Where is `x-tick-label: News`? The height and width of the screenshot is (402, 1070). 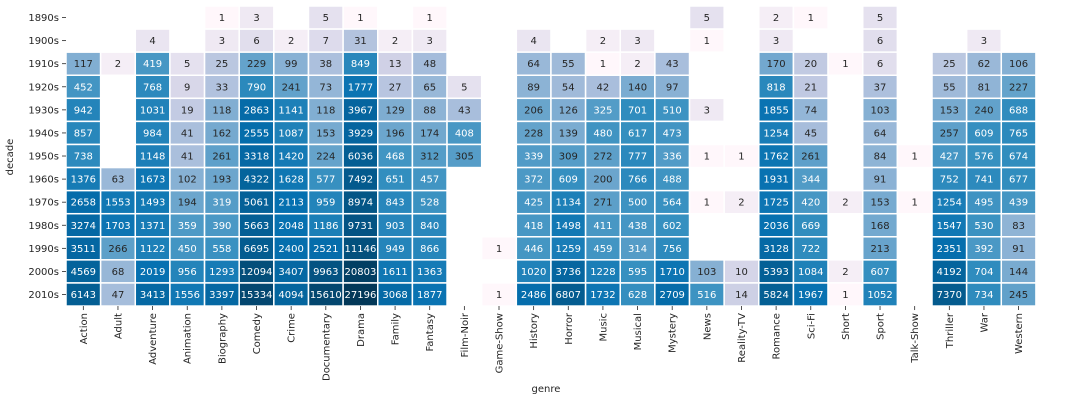 x-tick-label: News is located at coordinates (707, 326).